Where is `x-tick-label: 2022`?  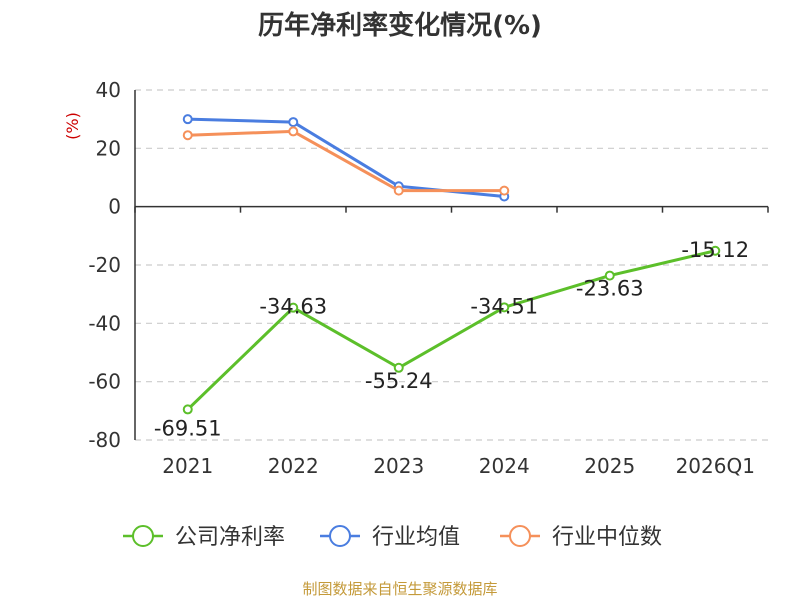 x-tick-label: 2022 is located at coordinates (293, 466).